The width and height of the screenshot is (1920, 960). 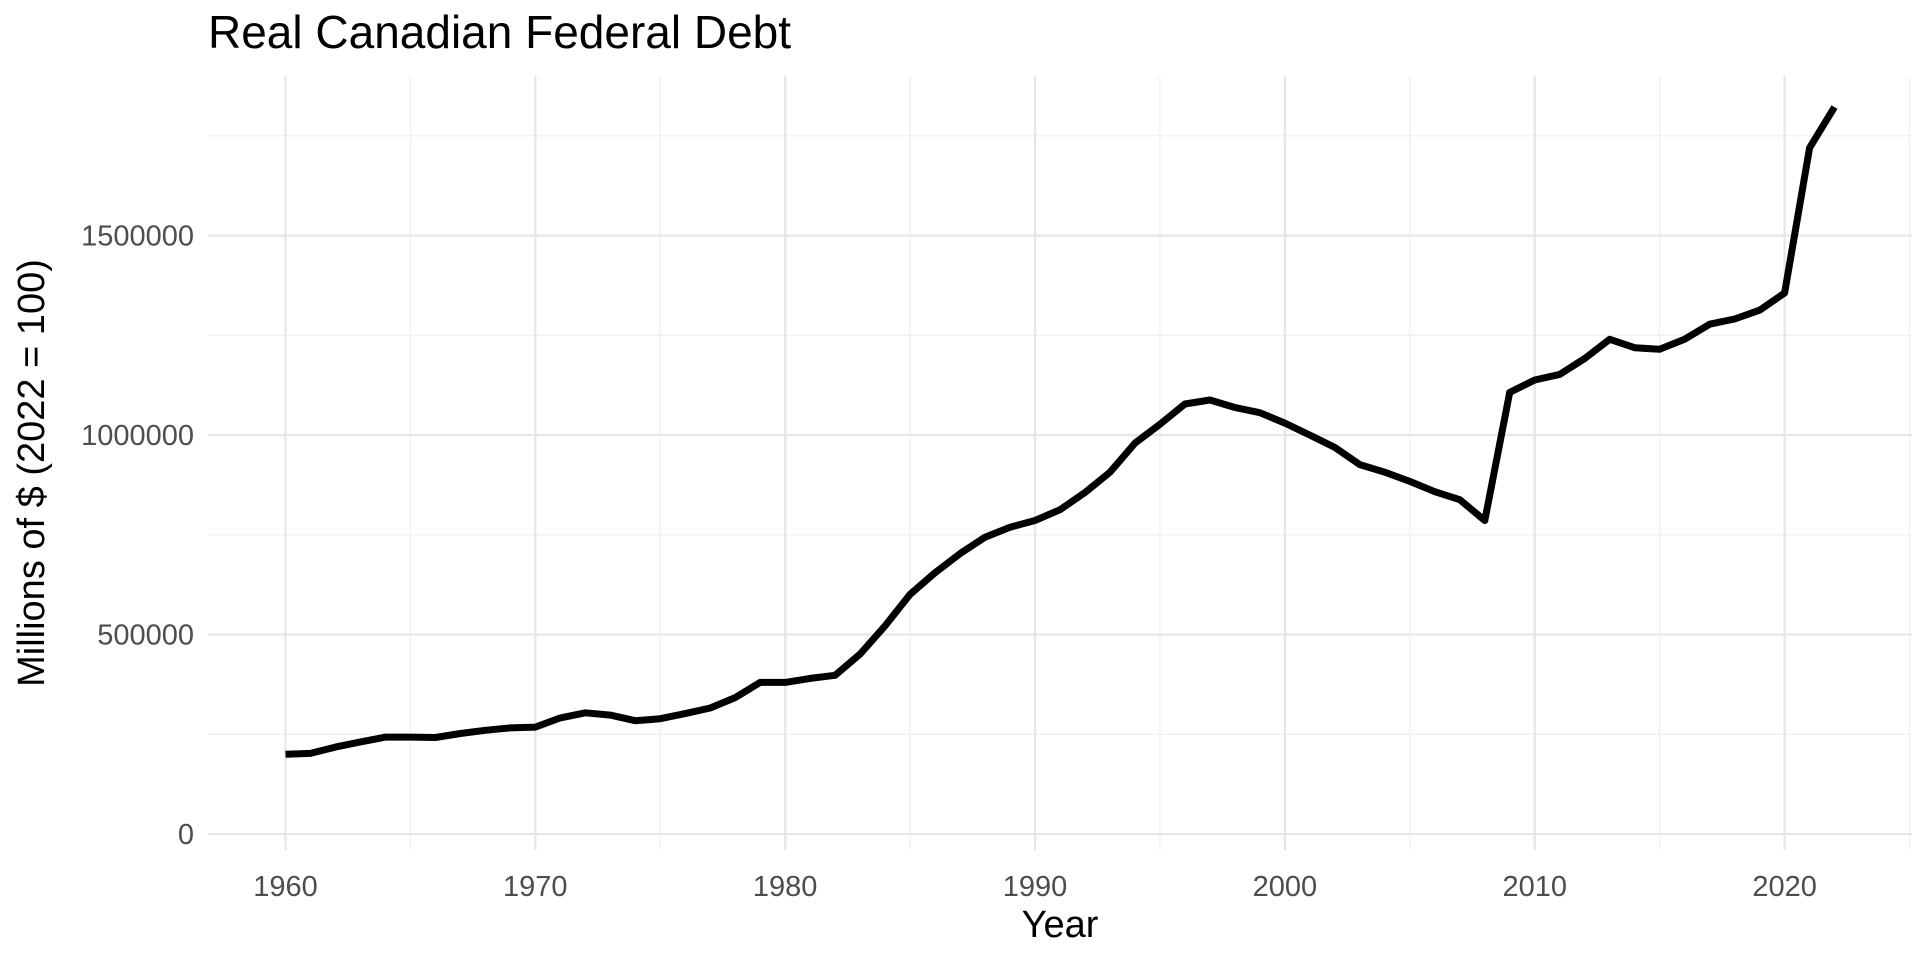 What do you see at coordinates (137, 237) in the screenshot?
I see `y-tick-label: 1500000` at bounding box center [137, 237].